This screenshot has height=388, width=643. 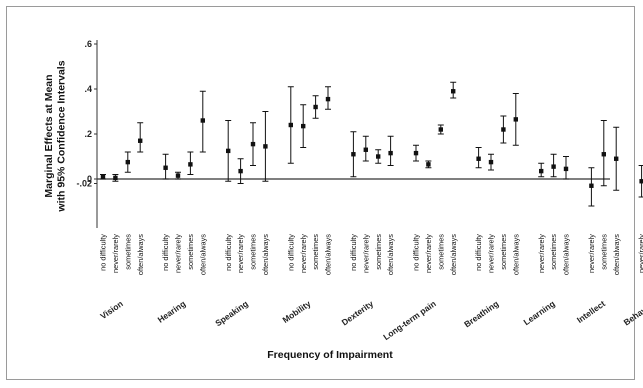 I want to click on category-label: Learning, so click(x=539, y=312).